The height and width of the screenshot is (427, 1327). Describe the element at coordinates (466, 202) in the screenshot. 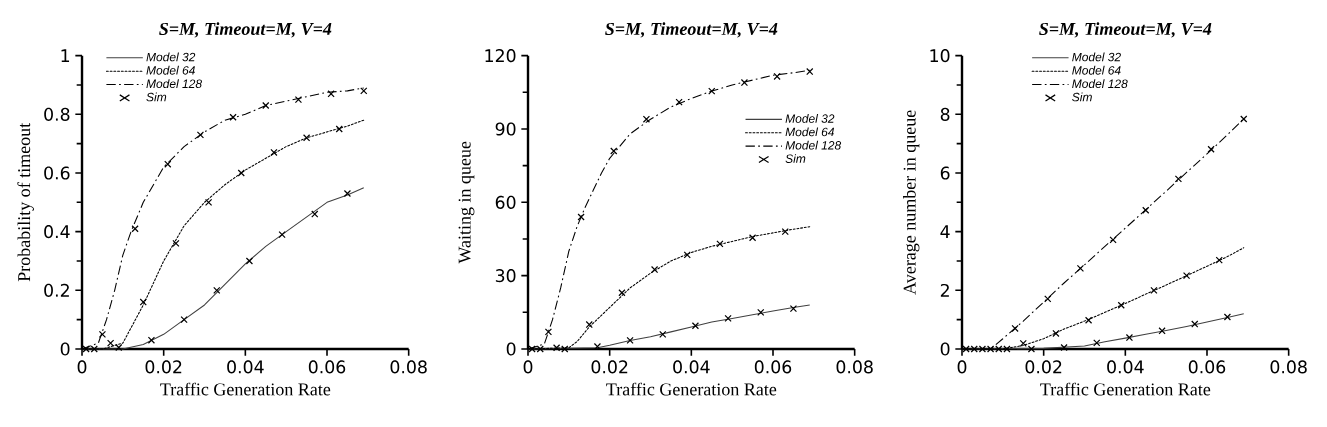

I see `y-axis-title: Waiting in queue` at that location.